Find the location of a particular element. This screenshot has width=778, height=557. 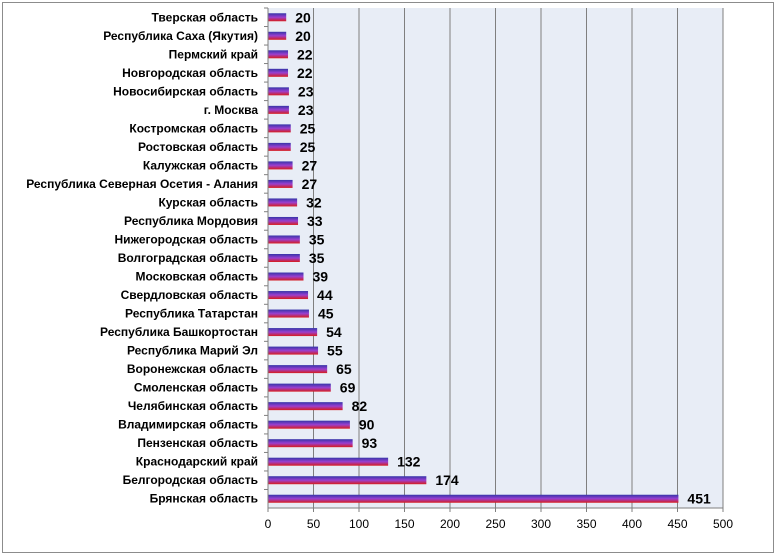

category-label: Воронежская область is located at coordinates (192, 369).